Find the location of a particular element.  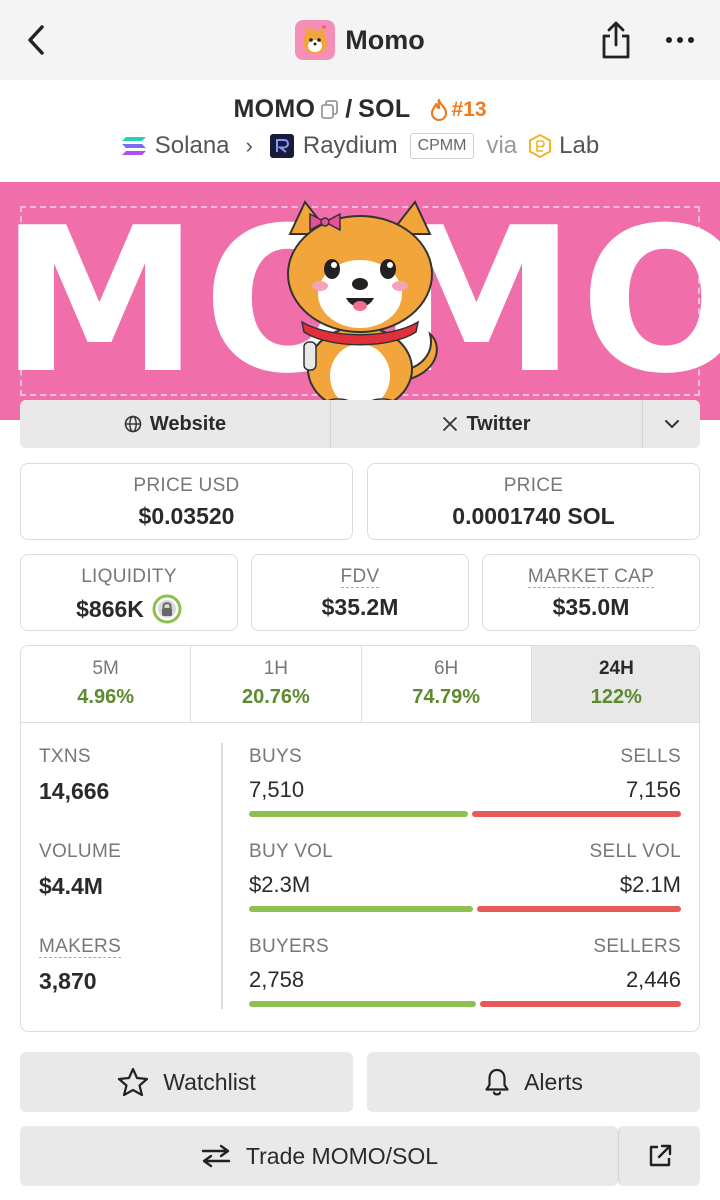

momo-logo-icon is located at coordinates (315, 40).